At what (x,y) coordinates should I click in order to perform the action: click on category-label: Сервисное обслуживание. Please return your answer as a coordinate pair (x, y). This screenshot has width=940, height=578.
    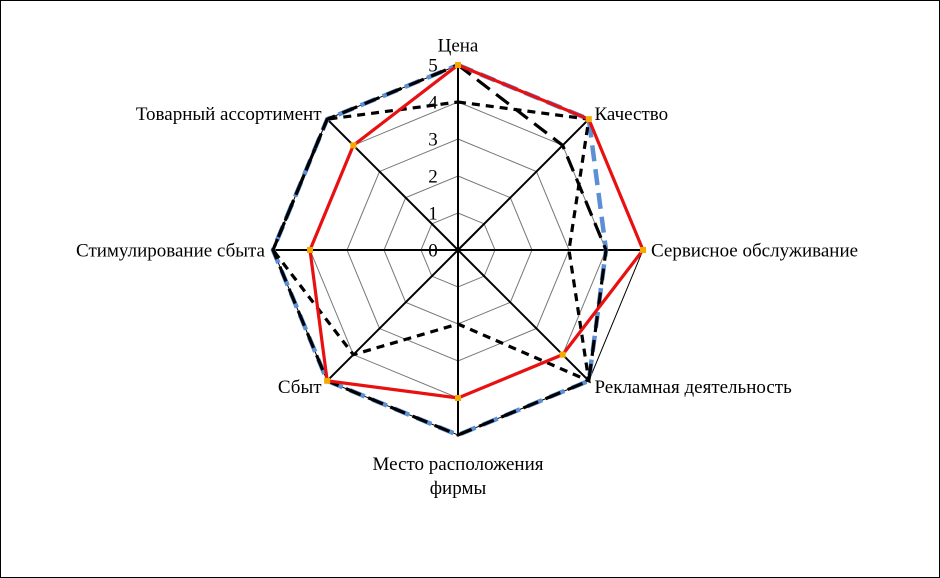
    Looking at the image, I should click on (754, 250).